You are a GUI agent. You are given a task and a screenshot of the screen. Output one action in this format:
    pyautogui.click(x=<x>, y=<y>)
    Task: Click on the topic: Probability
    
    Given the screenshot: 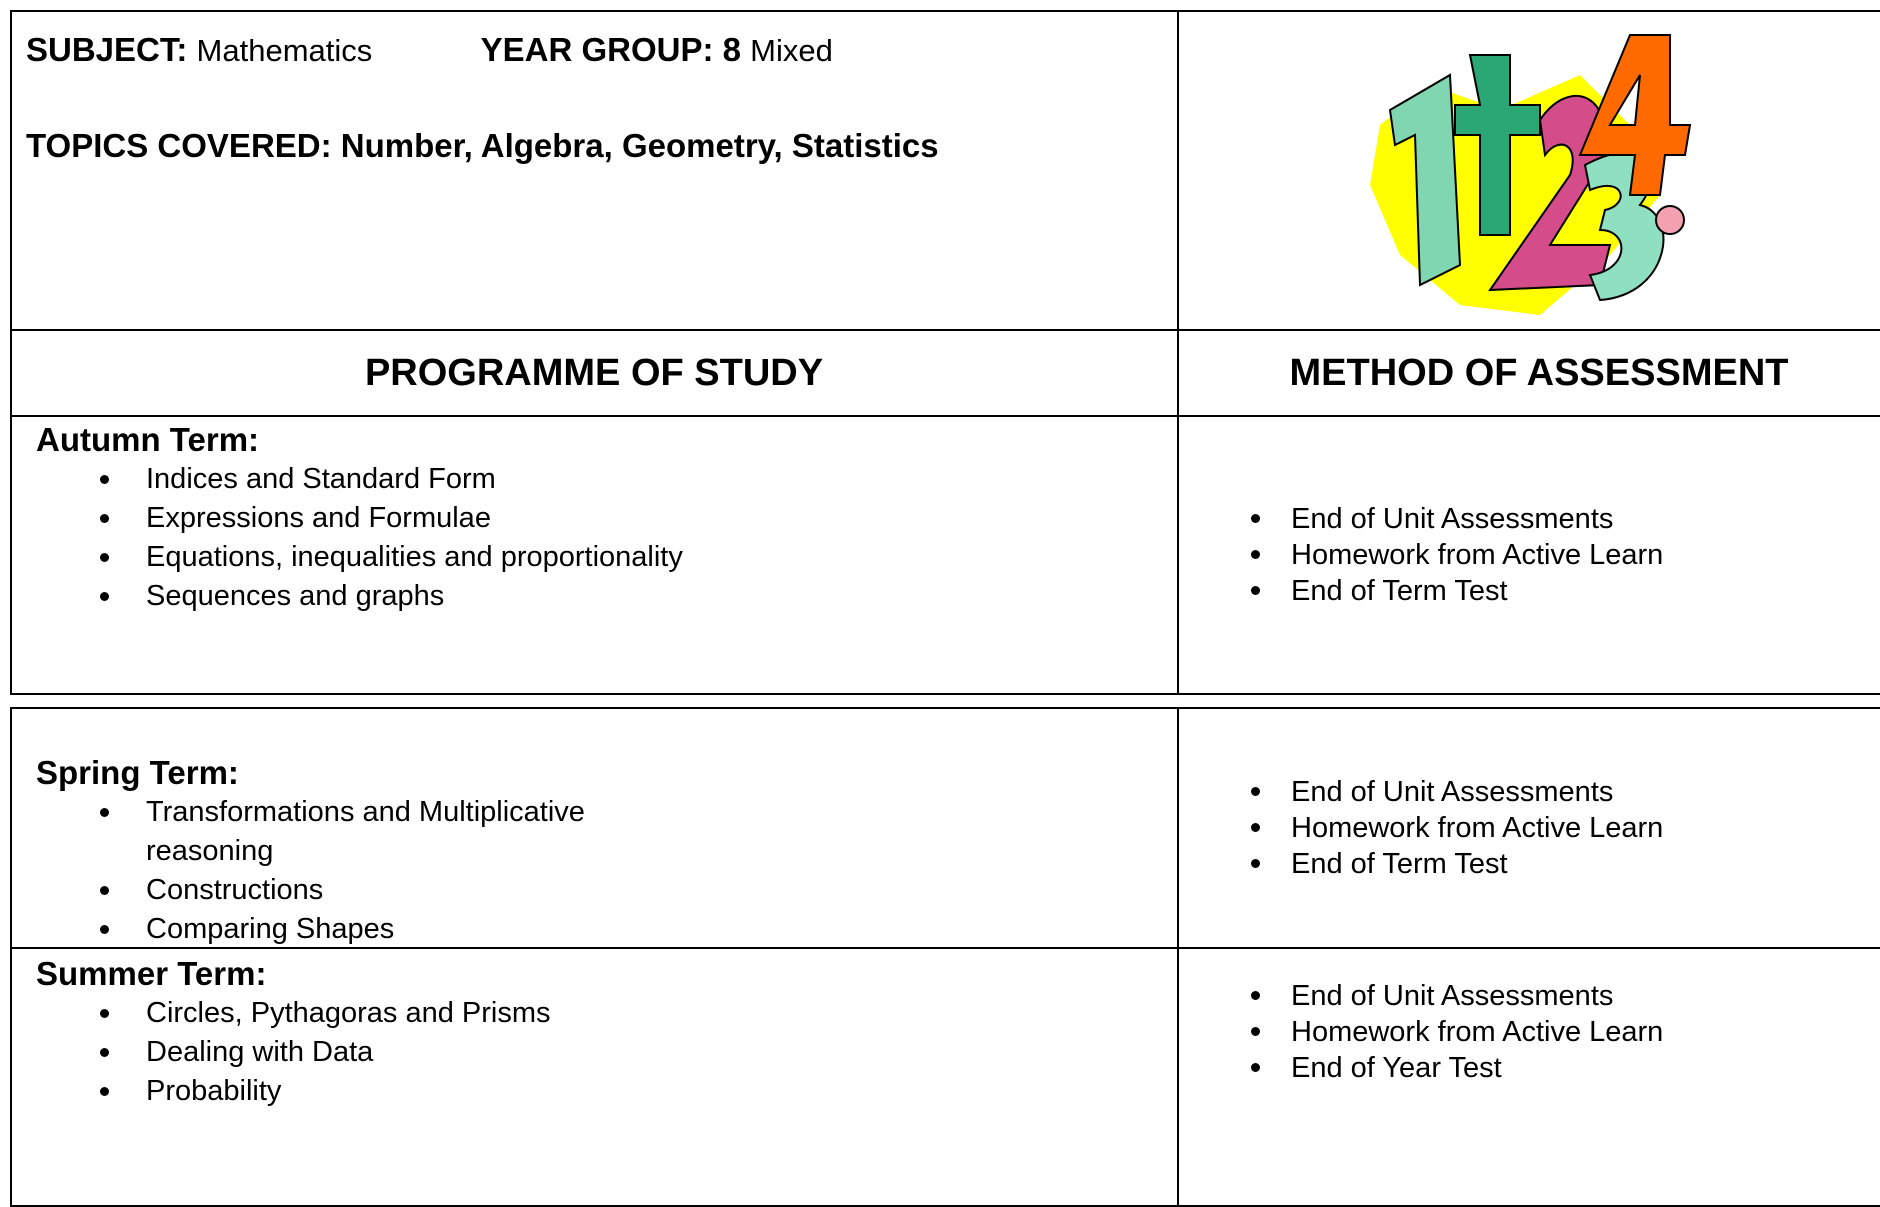 What is the action you would take?
    pyautogui.click(x=358, y=1091)
    